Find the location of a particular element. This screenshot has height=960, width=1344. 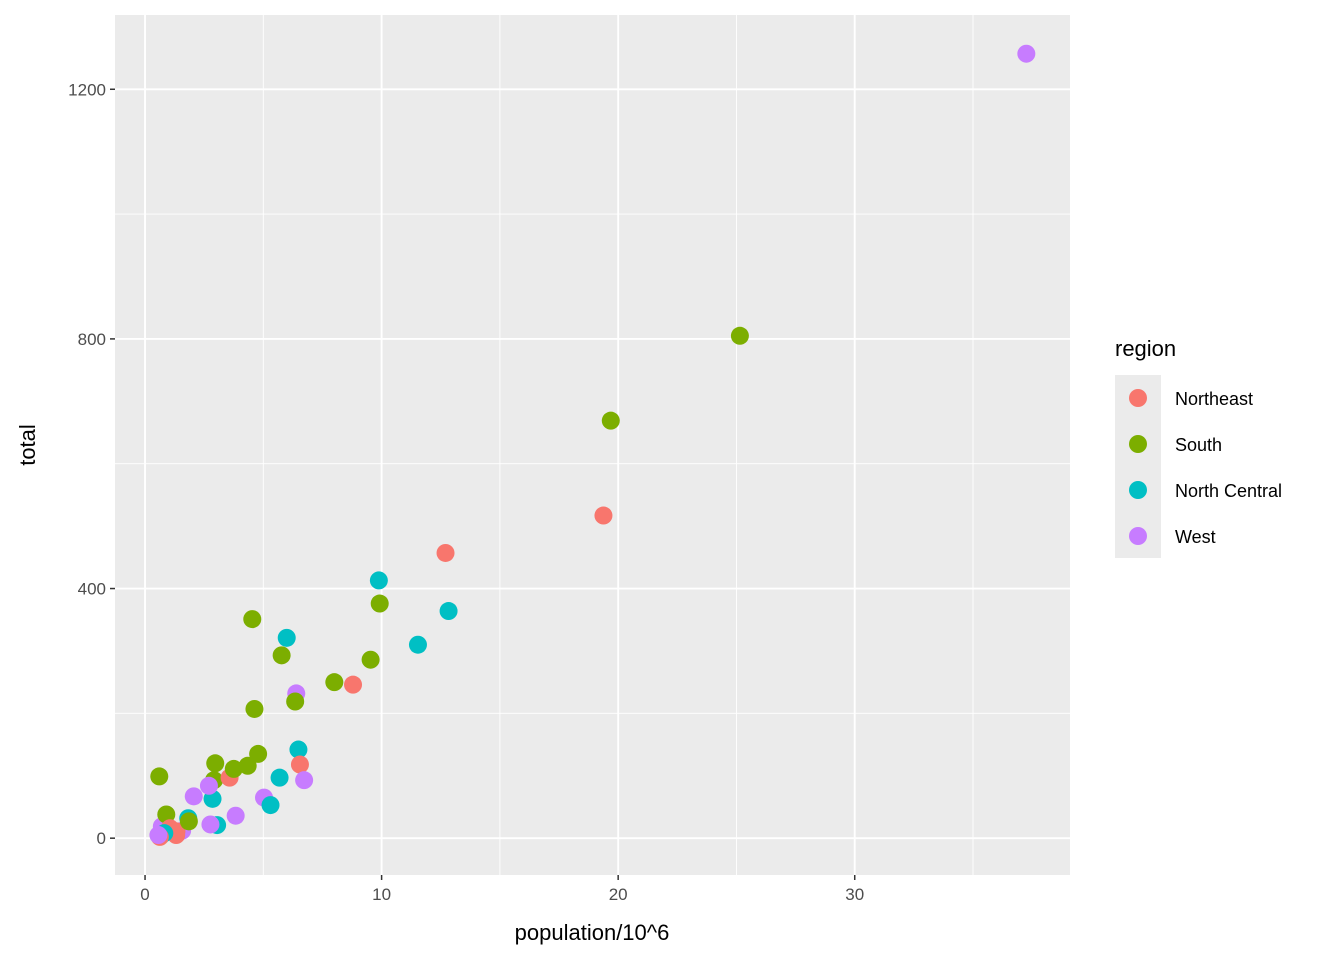

y-tick-label: 1200 is located at coordinates (87, 89).